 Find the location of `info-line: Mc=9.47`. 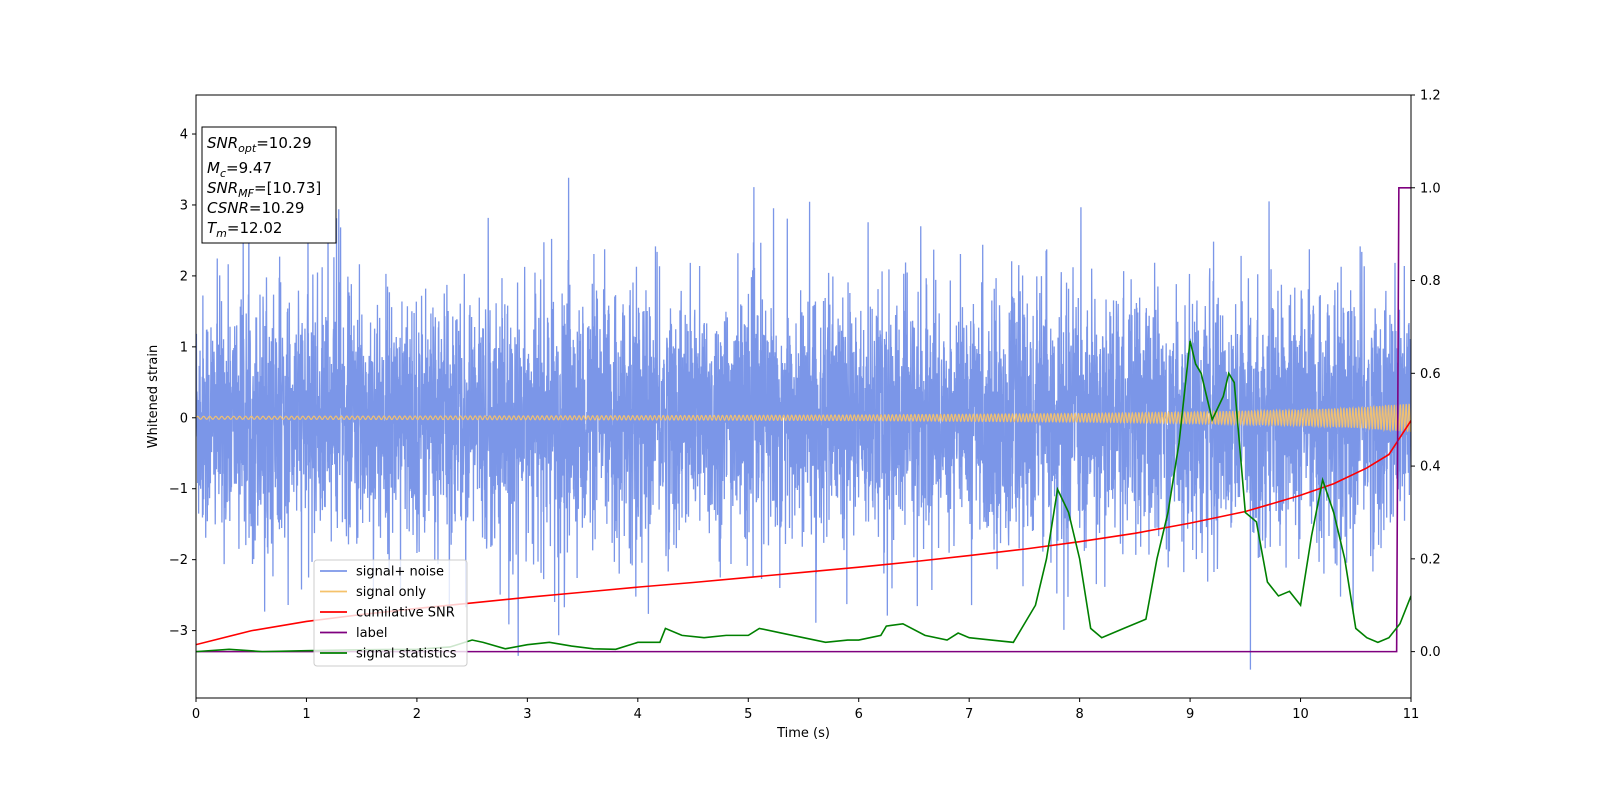

info-line: Mc=9.47 is located at coordinates (239, 169).